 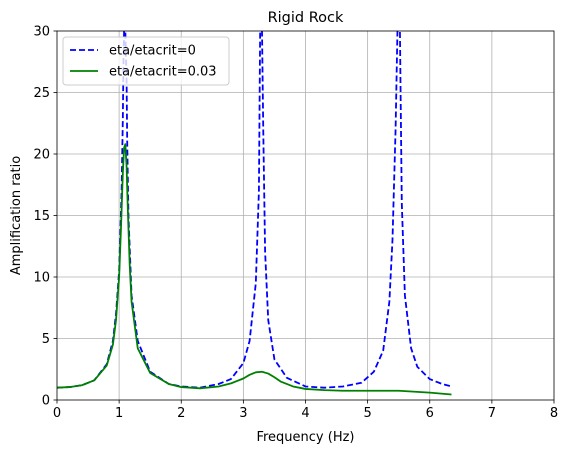 I want to click on y-tick-label: 10, so click(x=41, y=278).